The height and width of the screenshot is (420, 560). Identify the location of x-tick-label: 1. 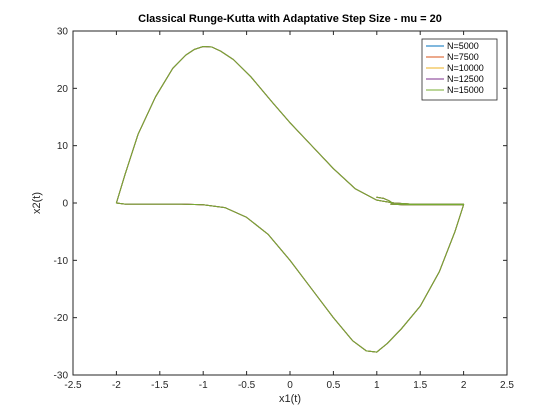
(377, 385).